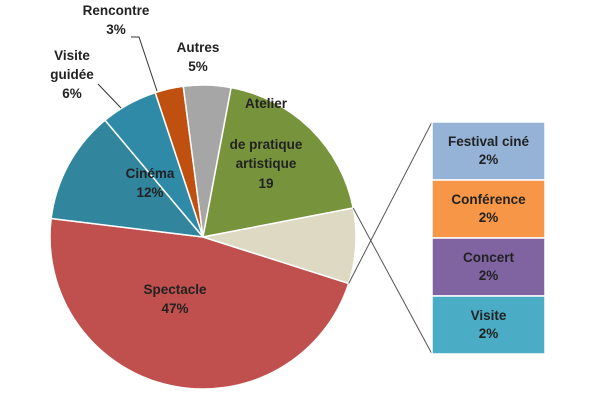 This screenshot has height=403, width=600. I want to click on label-breakdown-festival-line-1: Festival ciné, so click(489, 141).